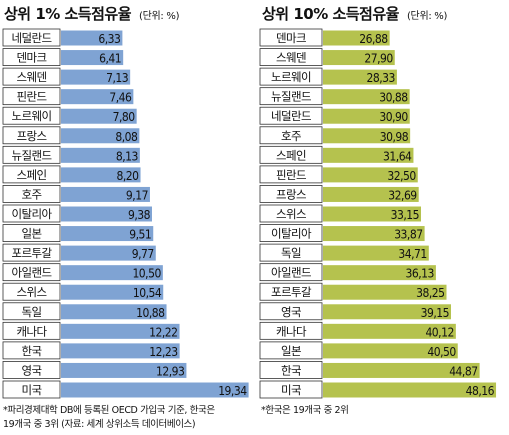 Image resolution: width=509 pixels, height=435 pixels. I want to click on top1-category-label: 영국, so click(32, 370).